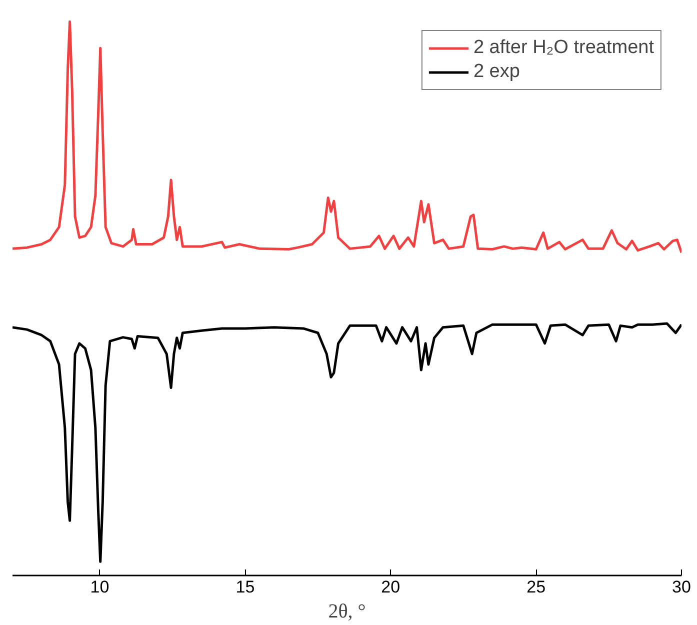 This screenshot has height=625, width=697. Describe the element at coordinates (496, 72) in the screenshot. I see `legend-label: 2 exp` at that location.